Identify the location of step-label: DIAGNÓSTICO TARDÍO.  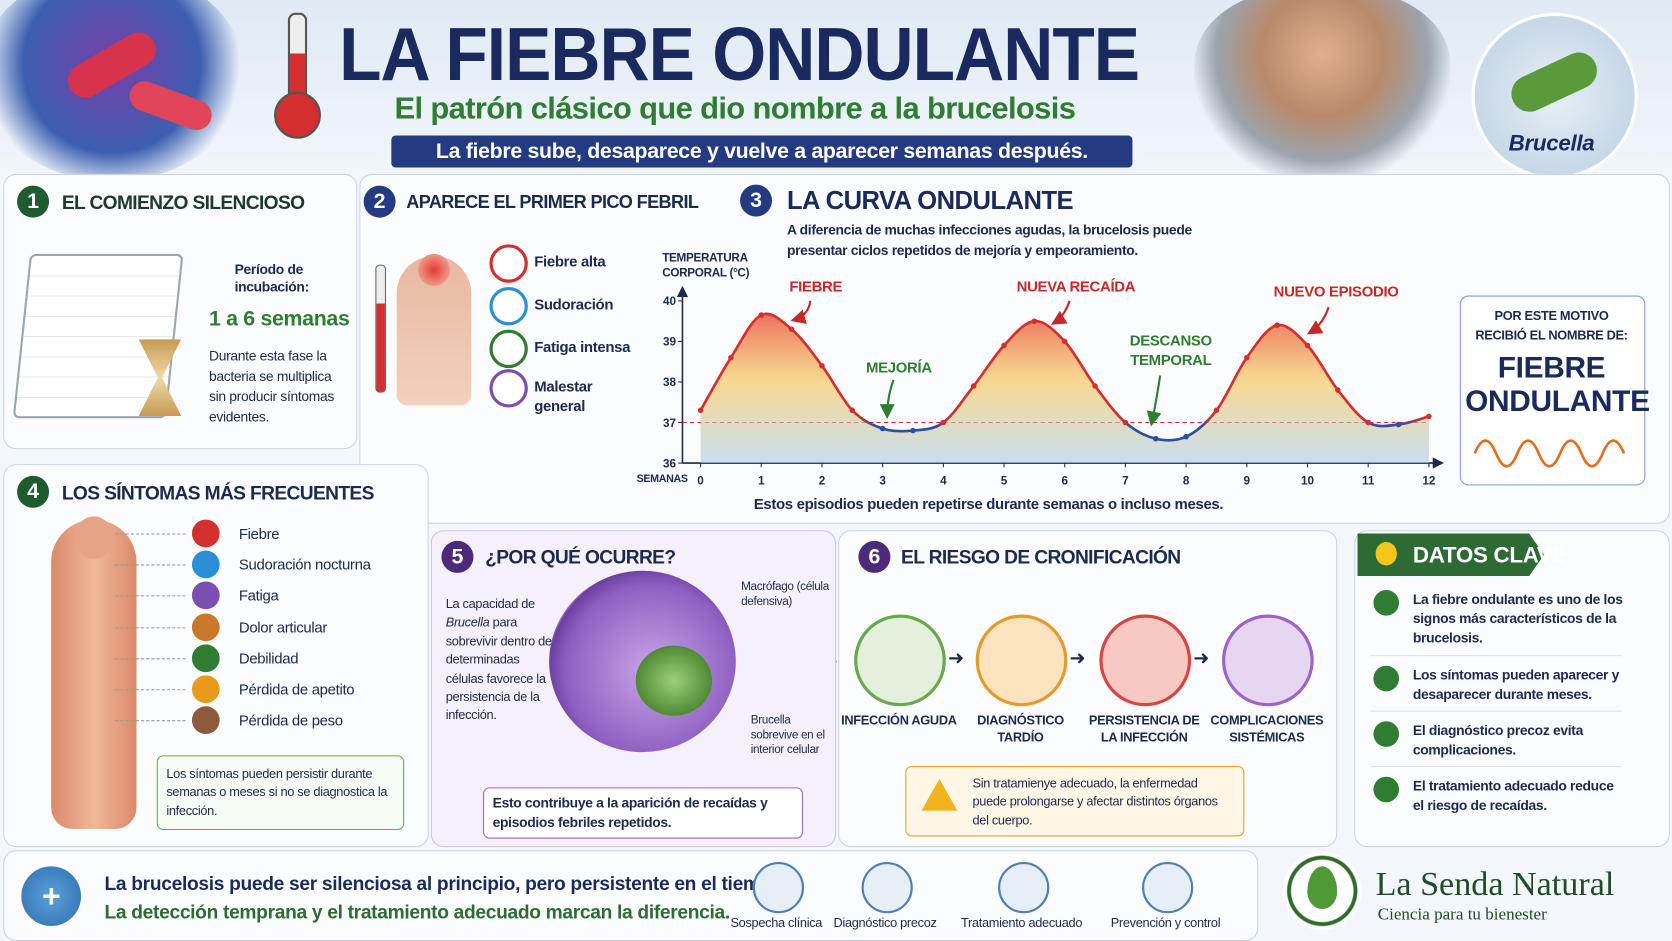
(1020, 728).